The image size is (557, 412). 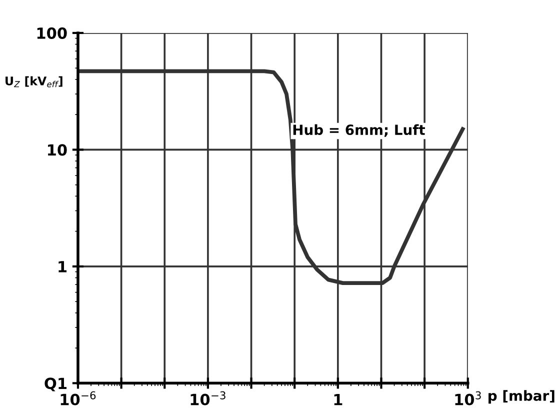 I want to click on y-tick-label: 100, so click(x=52, y=33).